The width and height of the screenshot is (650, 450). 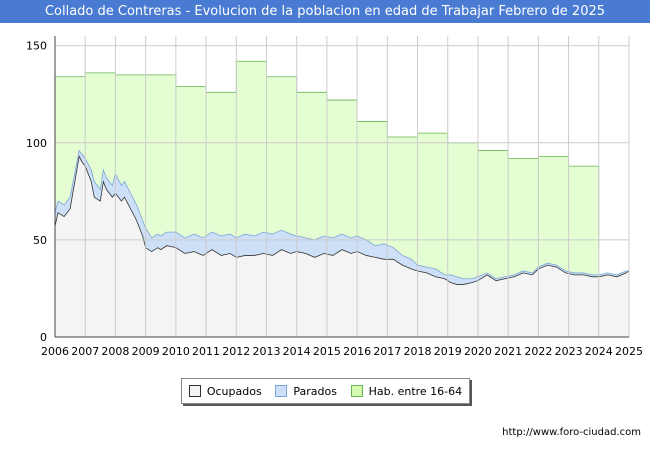 I want to click on x-tick-label: 2012, so click(x=236, y=351).